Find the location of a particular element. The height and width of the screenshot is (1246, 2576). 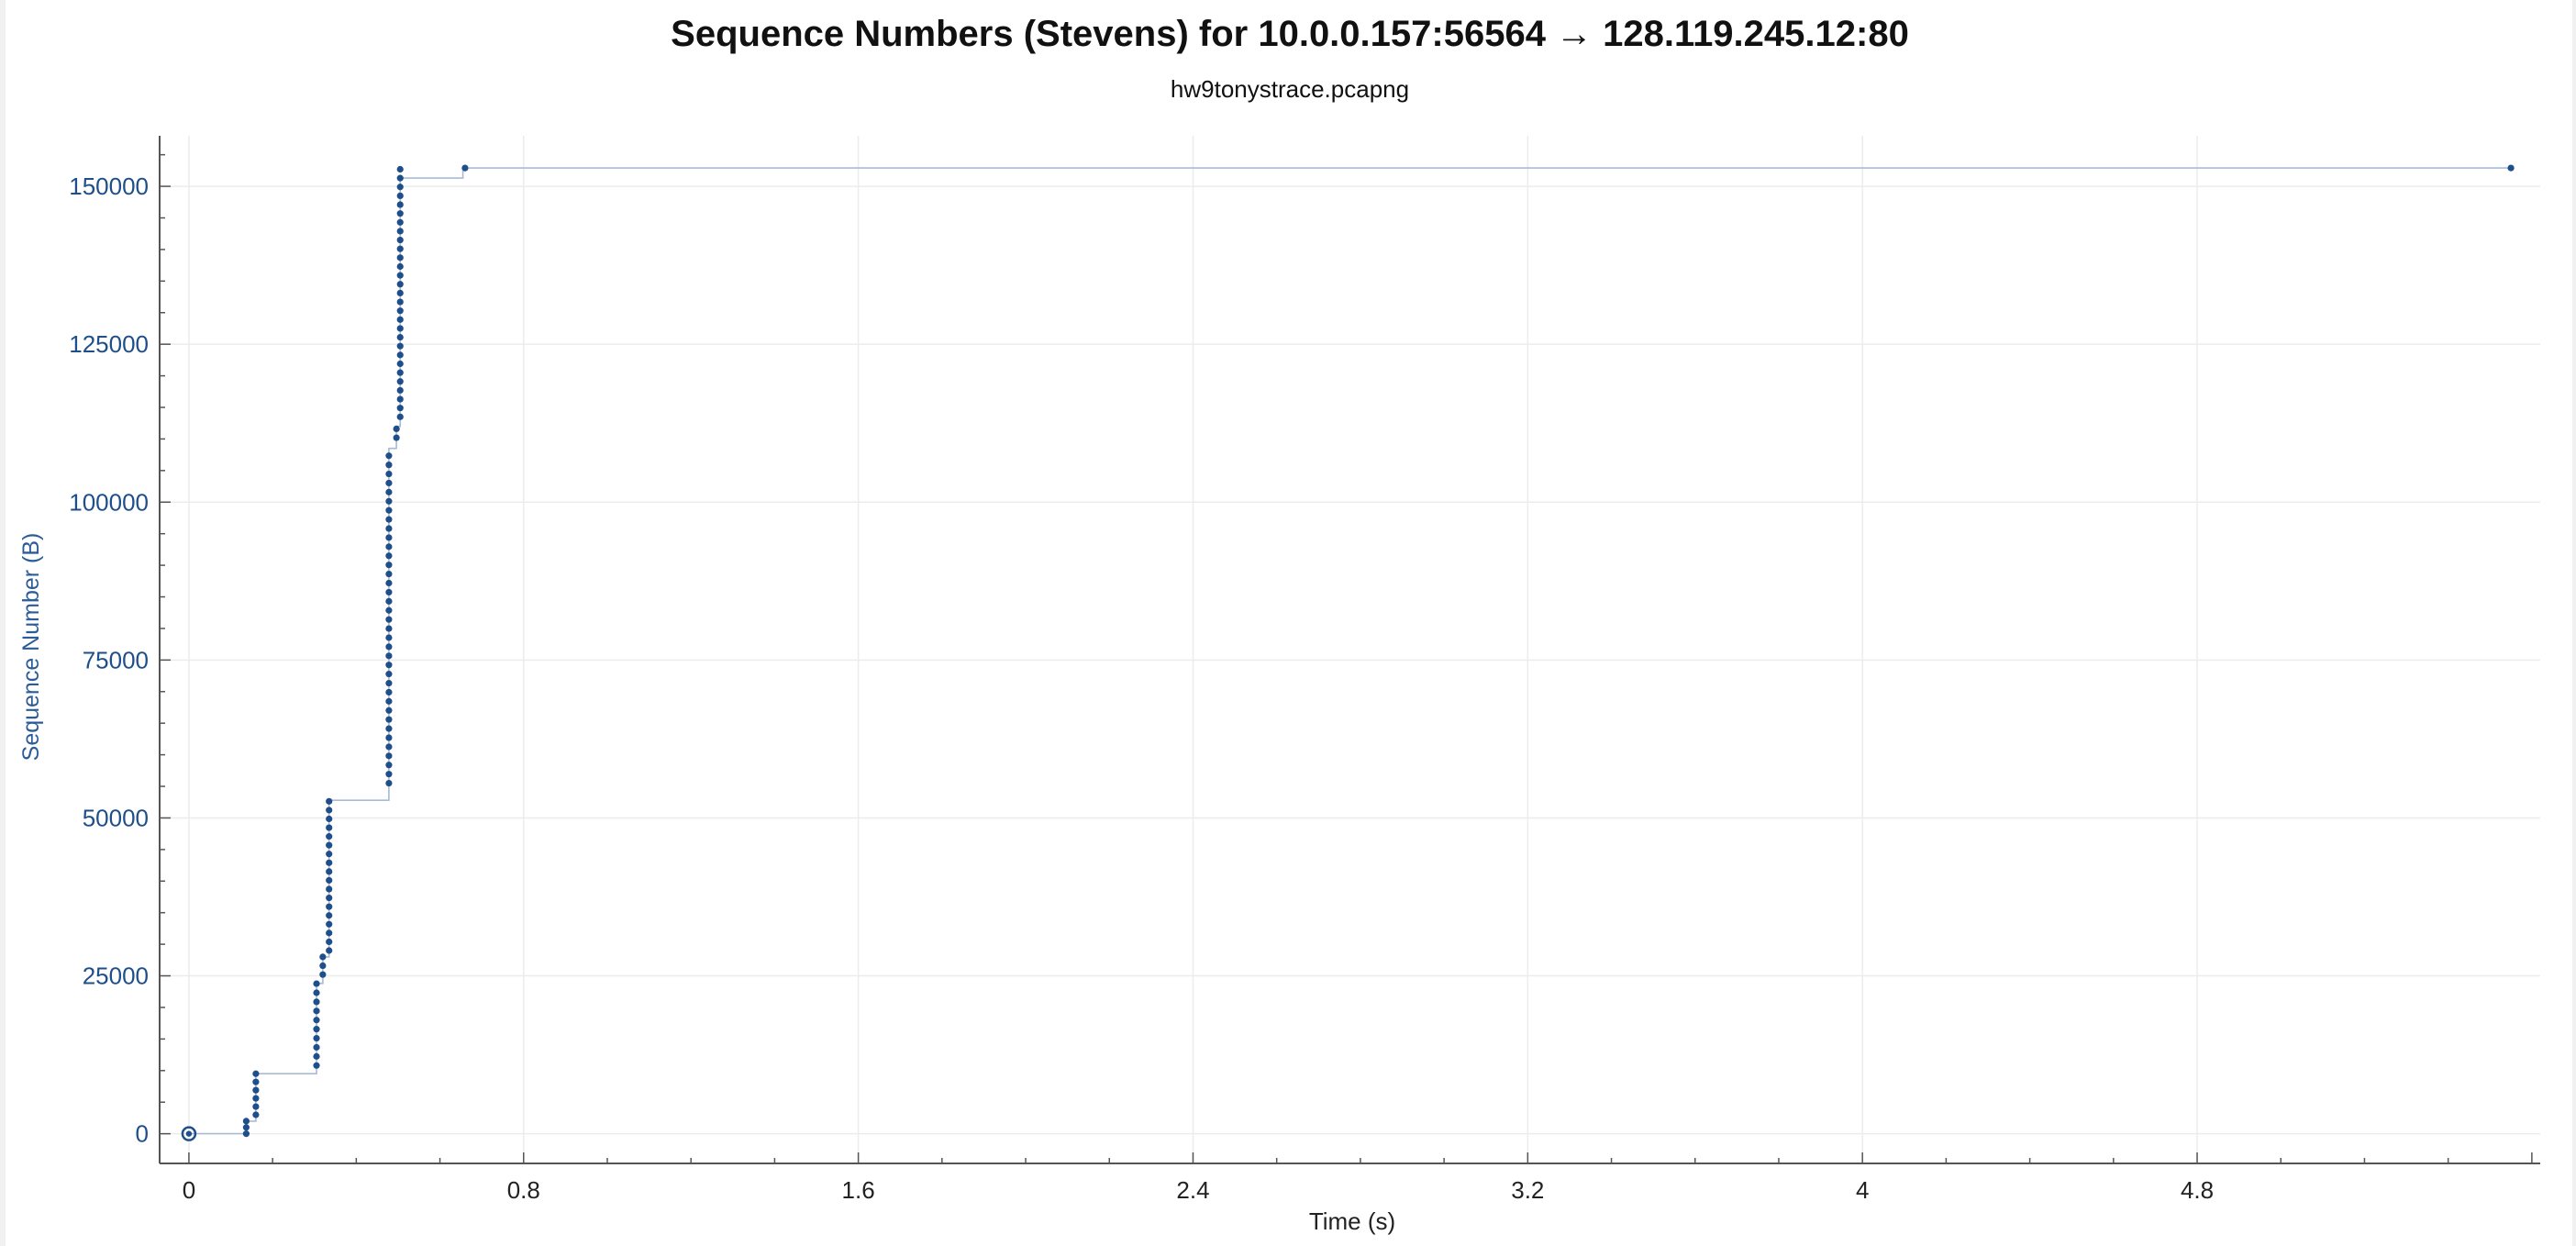

syn-point-ring is located at coordinates (189, 1133).